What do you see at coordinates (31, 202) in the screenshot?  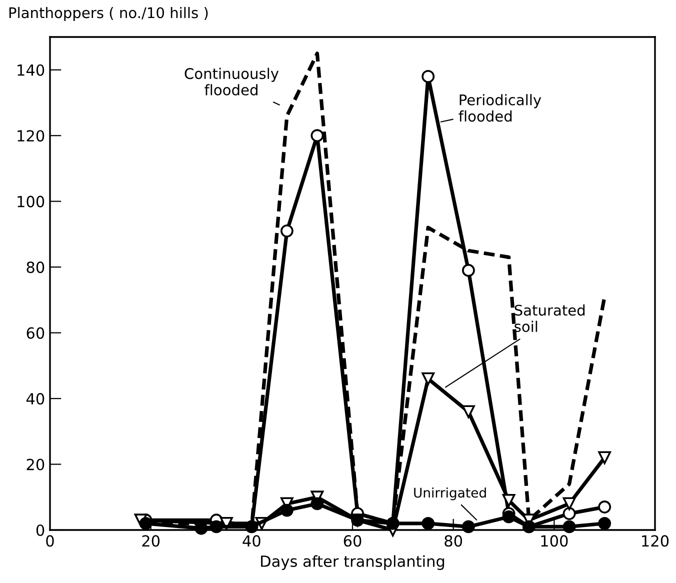 I see `y-tick-label: 100` at bounding box center [31, 202].